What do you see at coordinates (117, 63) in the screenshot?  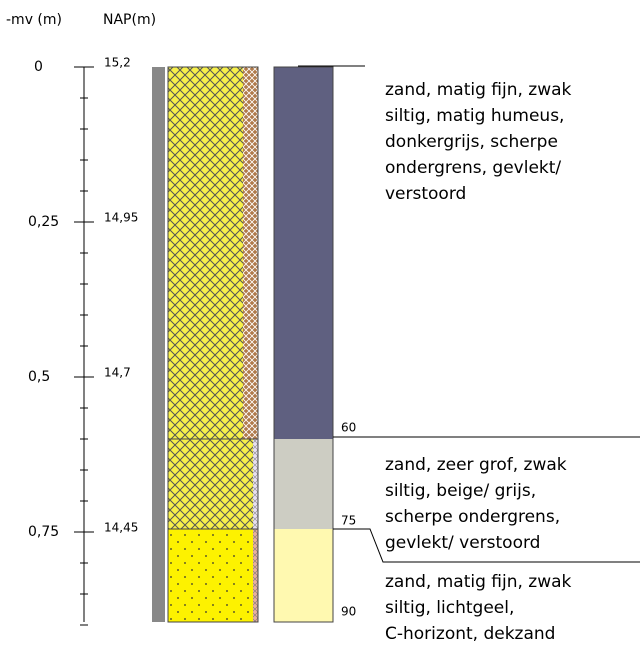 I see `nap-label: 15,2` at bounding box center [117, 63].